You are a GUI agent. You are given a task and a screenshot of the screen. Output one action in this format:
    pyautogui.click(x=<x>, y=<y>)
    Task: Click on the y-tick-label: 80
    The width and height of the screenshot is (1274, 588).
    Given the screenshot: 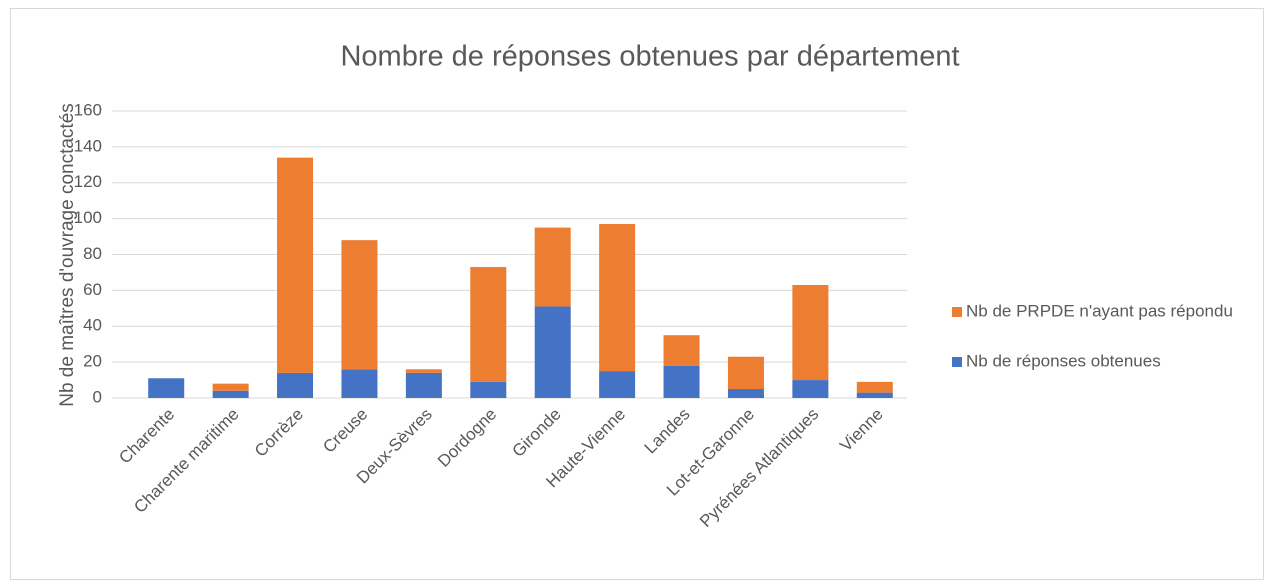 What is the action you would take?
    pyautogui.click(x=92, y=253)
    